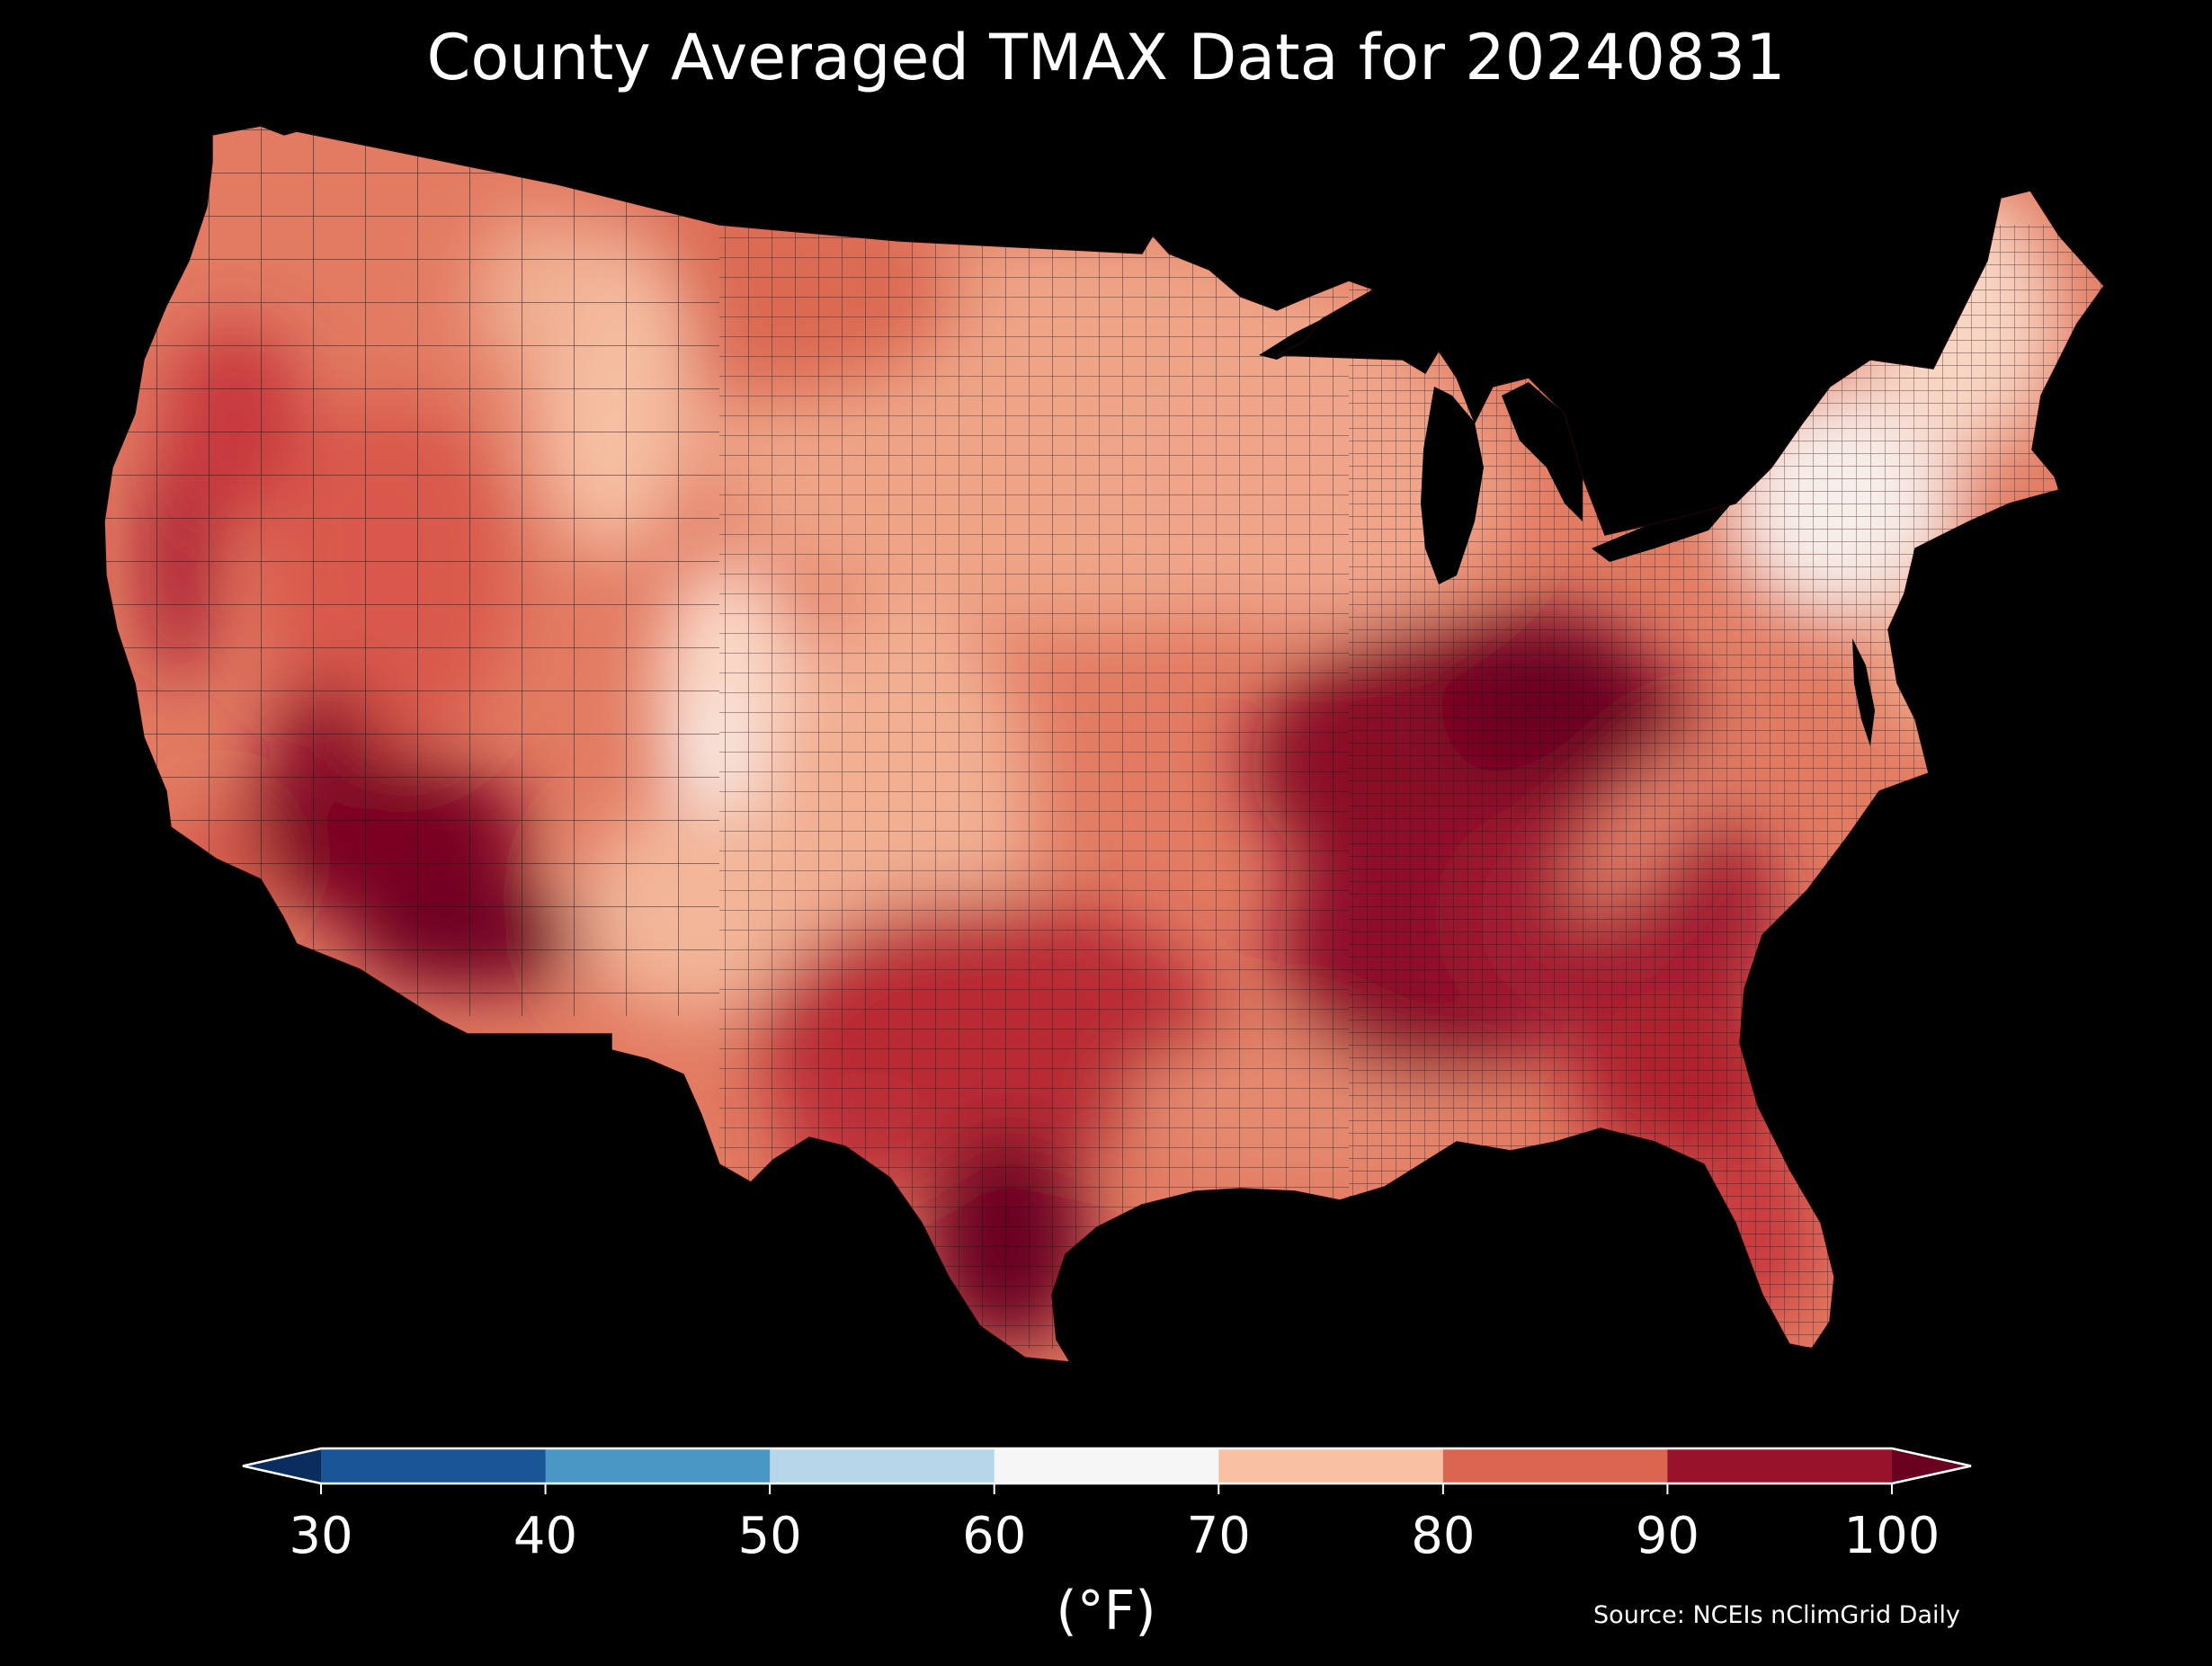  I want to click on colorbar-extend-under, so click(282, 1465).